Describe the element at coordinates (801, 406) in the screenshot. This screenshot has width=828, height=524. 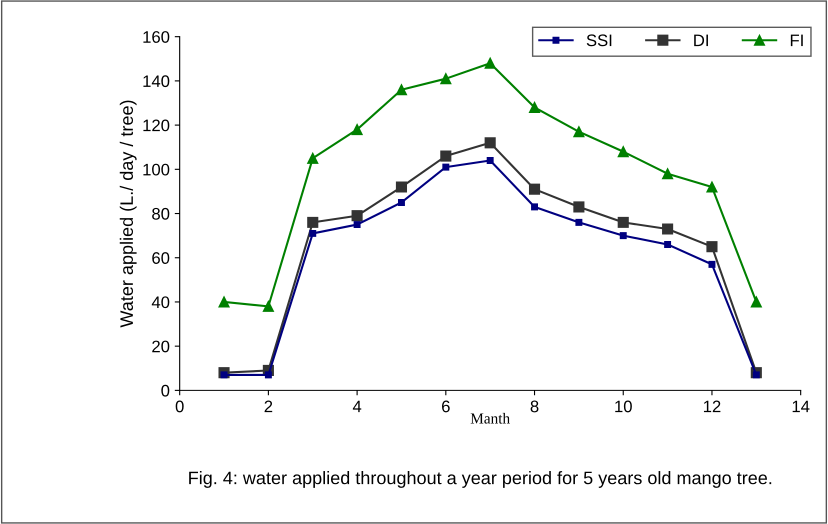
I see `x-tick-label: 14` at that location.